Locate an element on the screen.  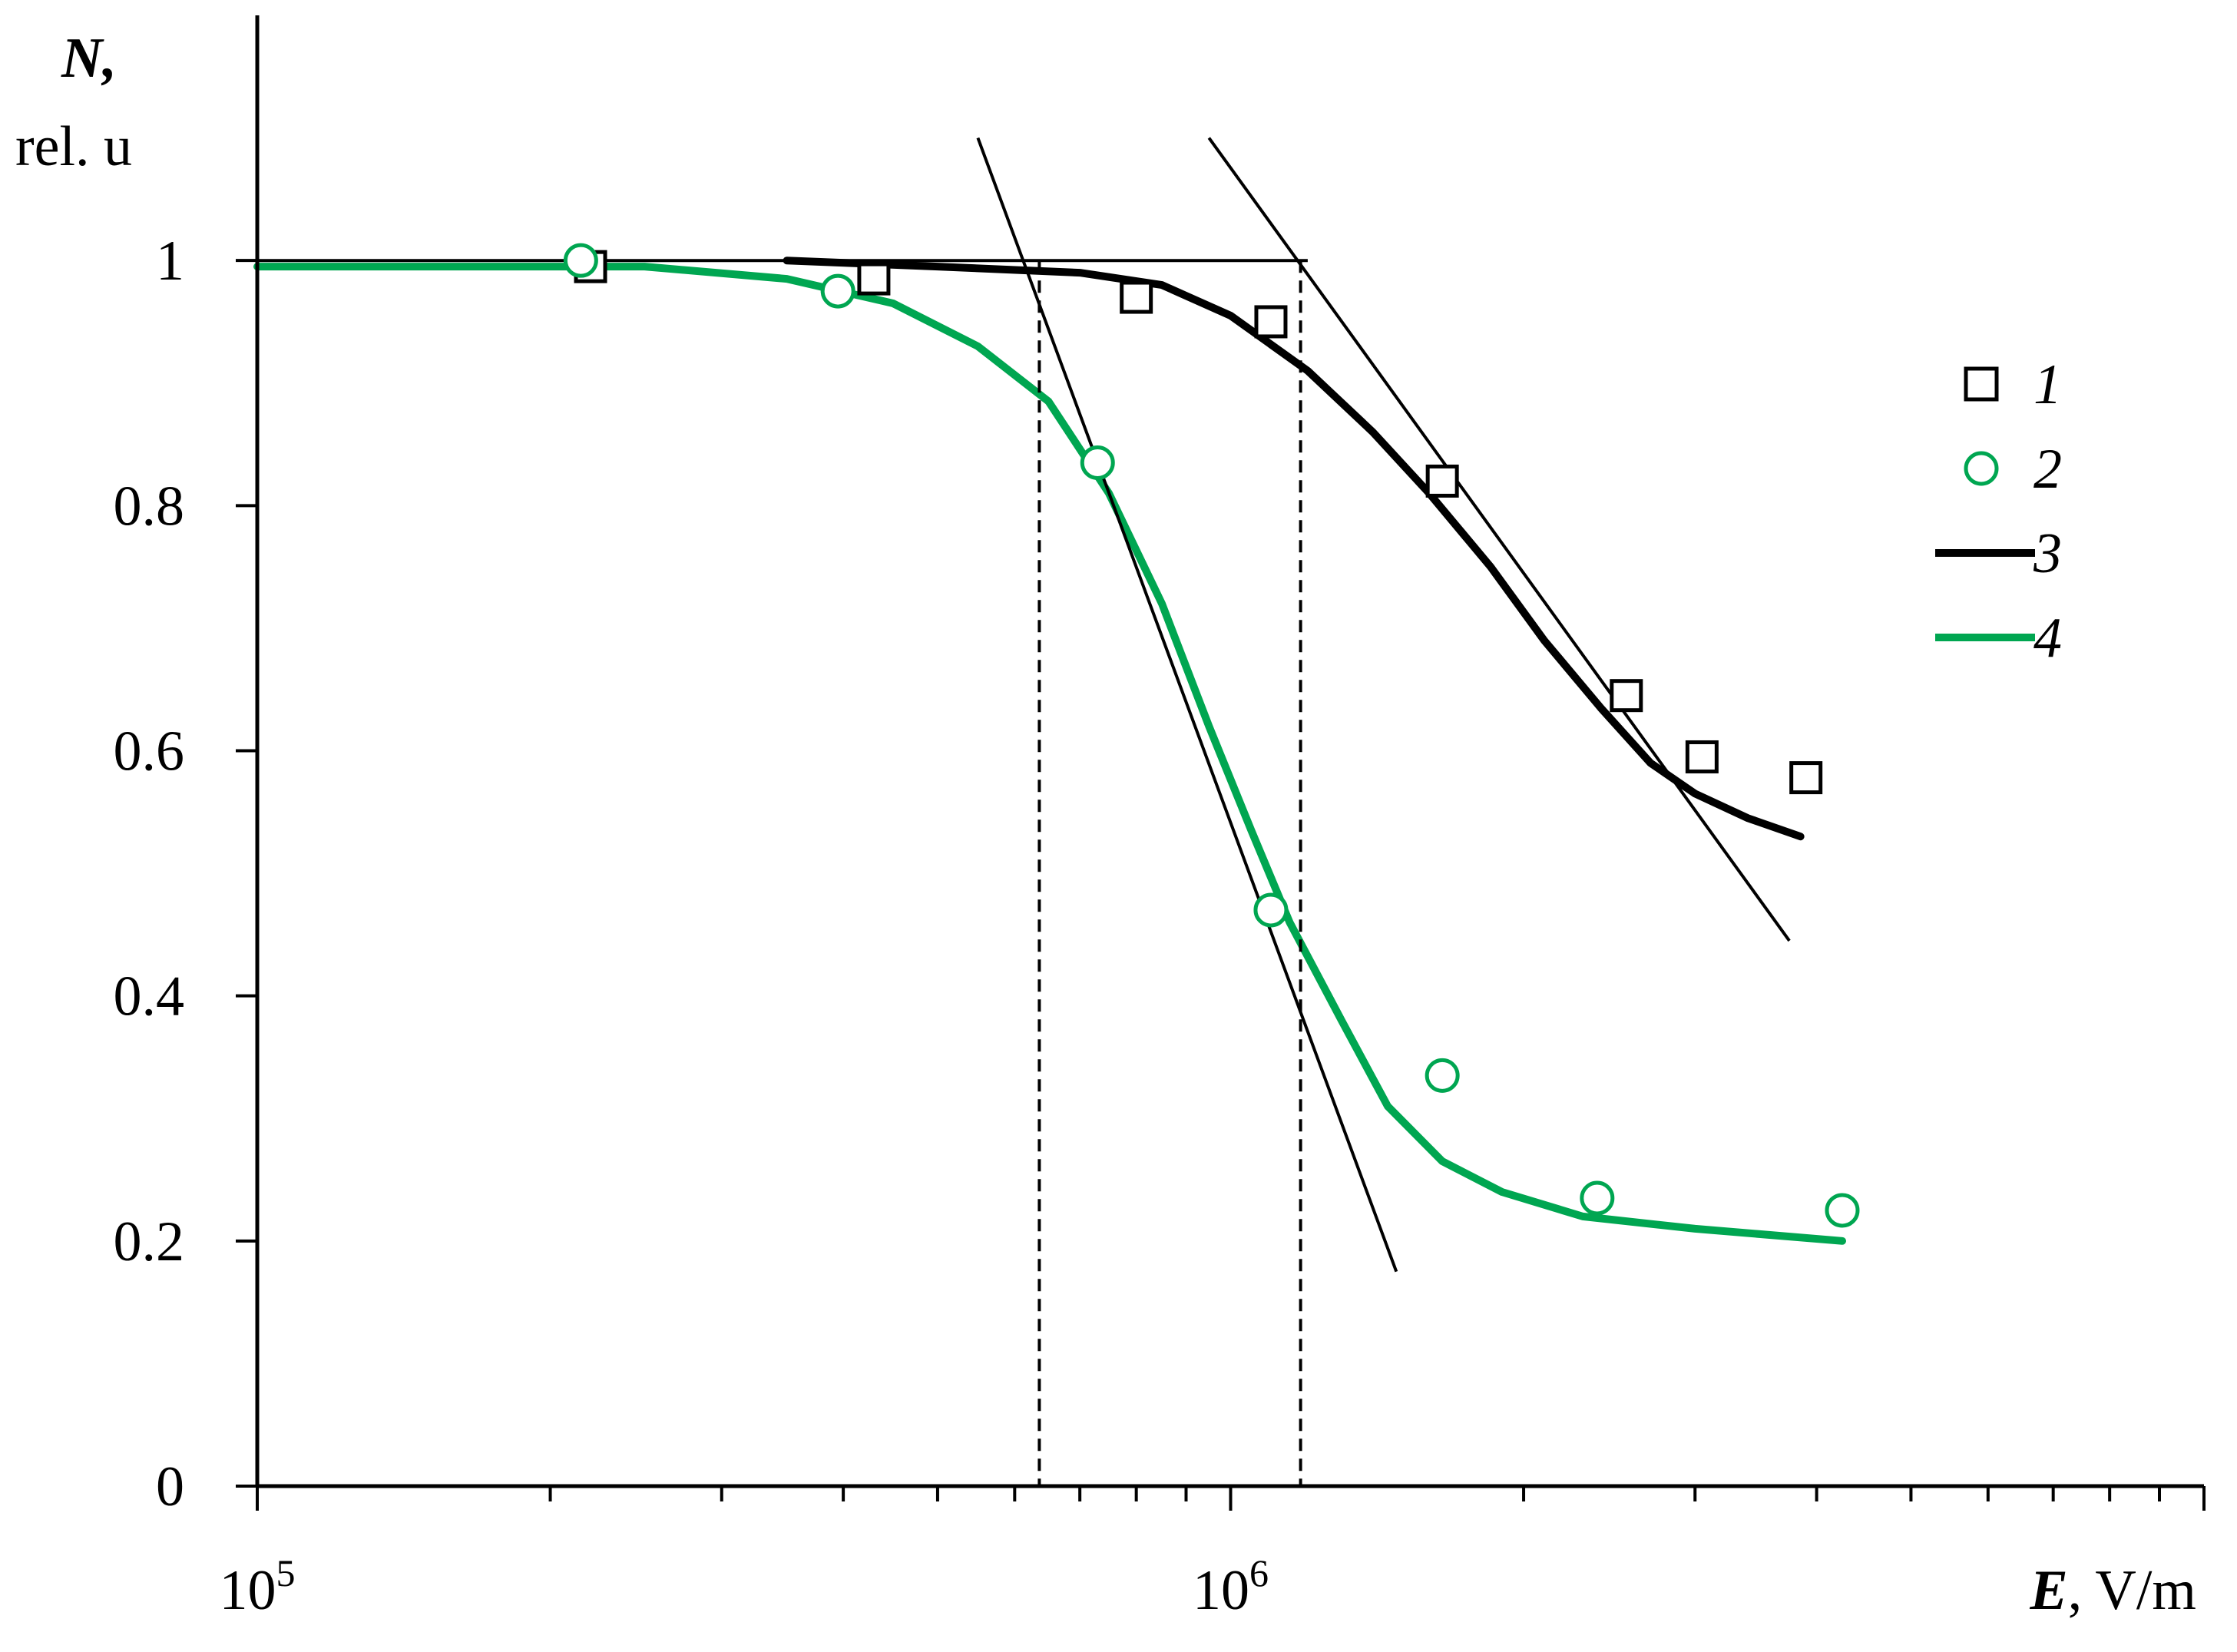
x-tick-label: 10⁶ is located at coordinates (1231, 1587).